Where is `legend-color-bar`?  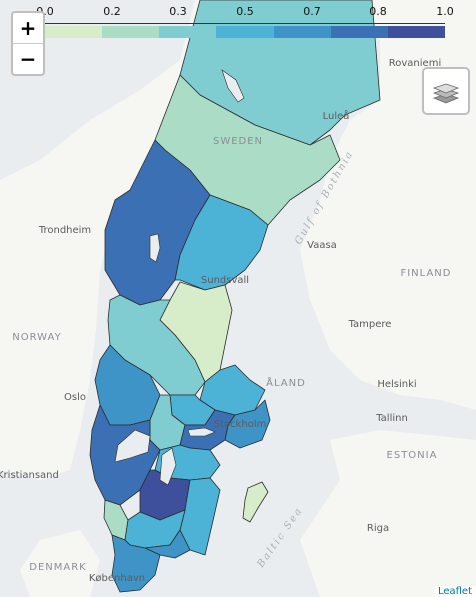
legend-color-bar is located at coordinates (245, 32).